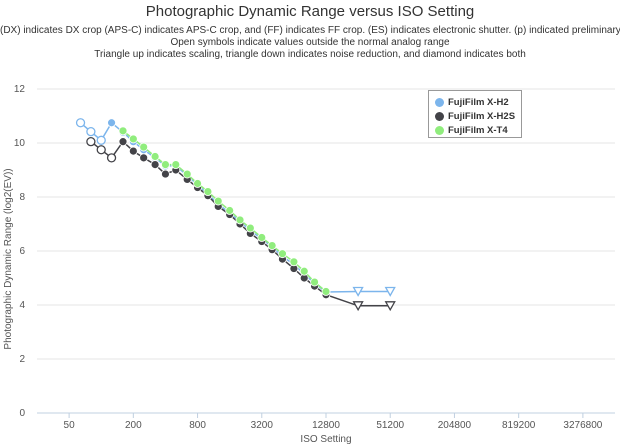  Describe the element at coordinates (519, 425) in the screenshot. I see `x-tick-label: 819200` at that location.